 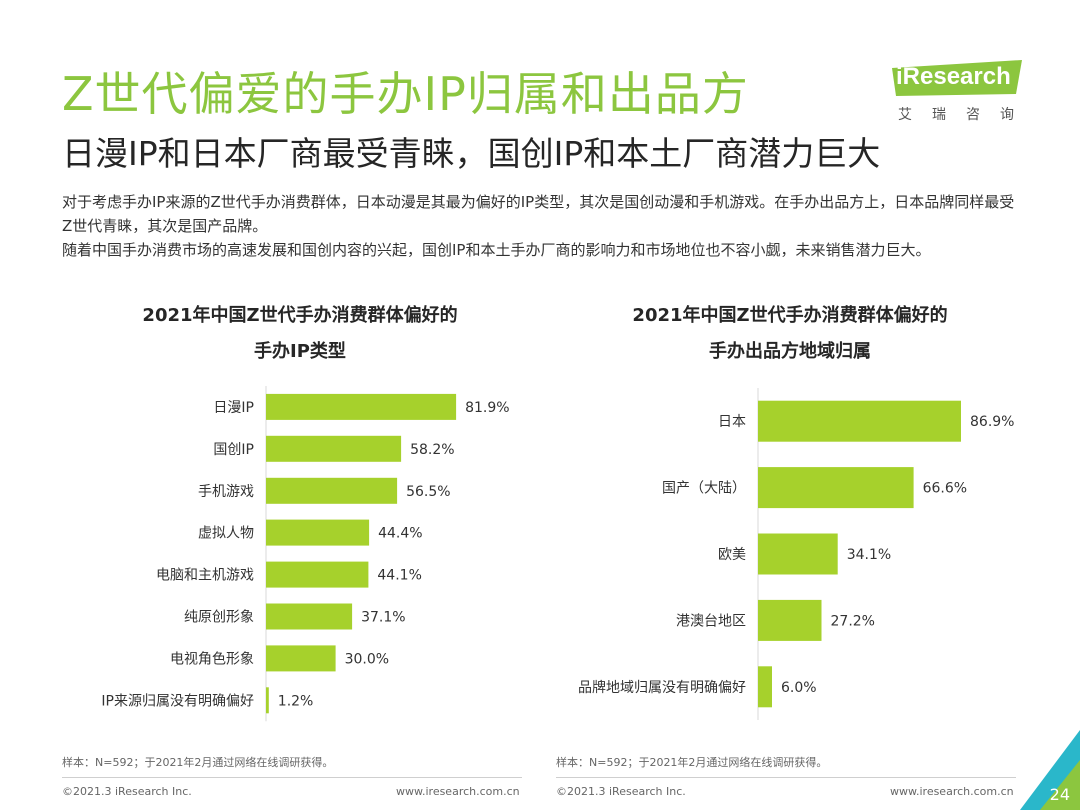 I want to click on chart-2-title-line2: 手办出品方地域归属, so click(x=790, y=351).